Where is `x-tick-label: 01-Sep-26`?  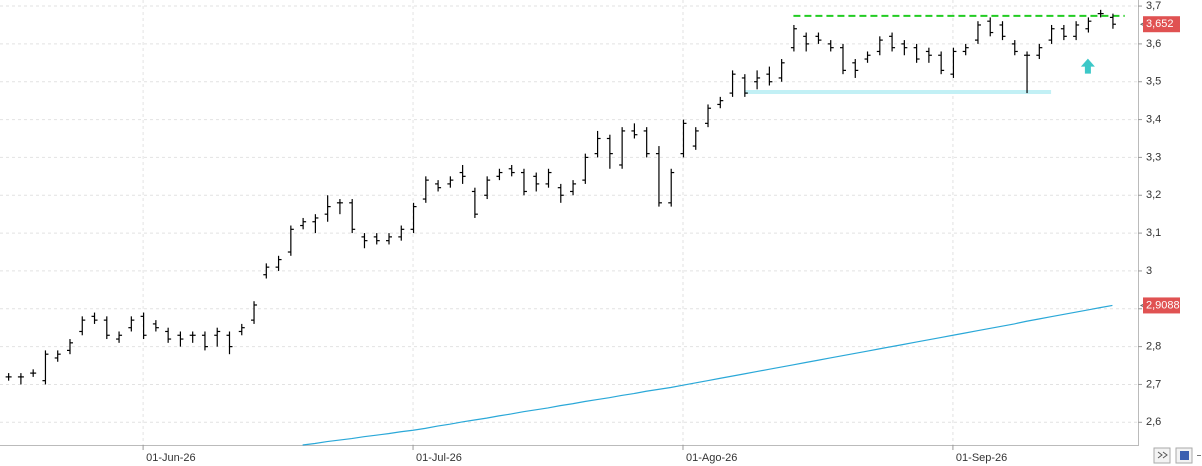
x-tick-label: 01-Sep-26 is located at coordinates (981, 458).